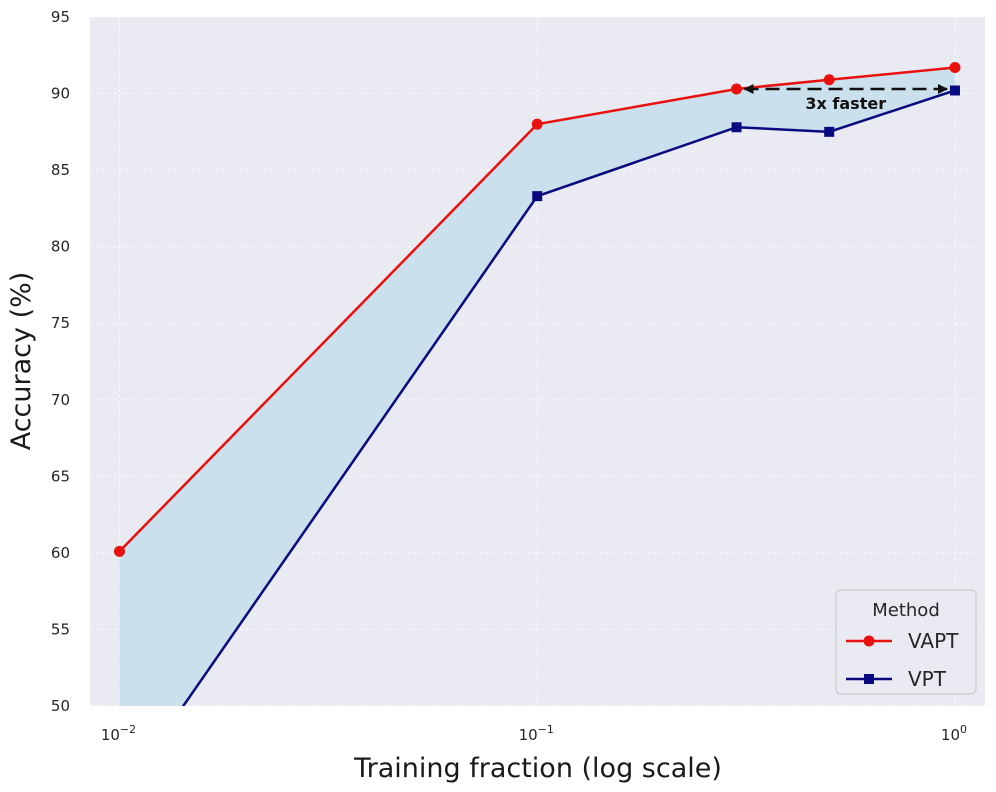  What do you see at coordinates (60, 400) in the screenshot?
I see `y-tick-label: 70` at bounding box center [60, 400].